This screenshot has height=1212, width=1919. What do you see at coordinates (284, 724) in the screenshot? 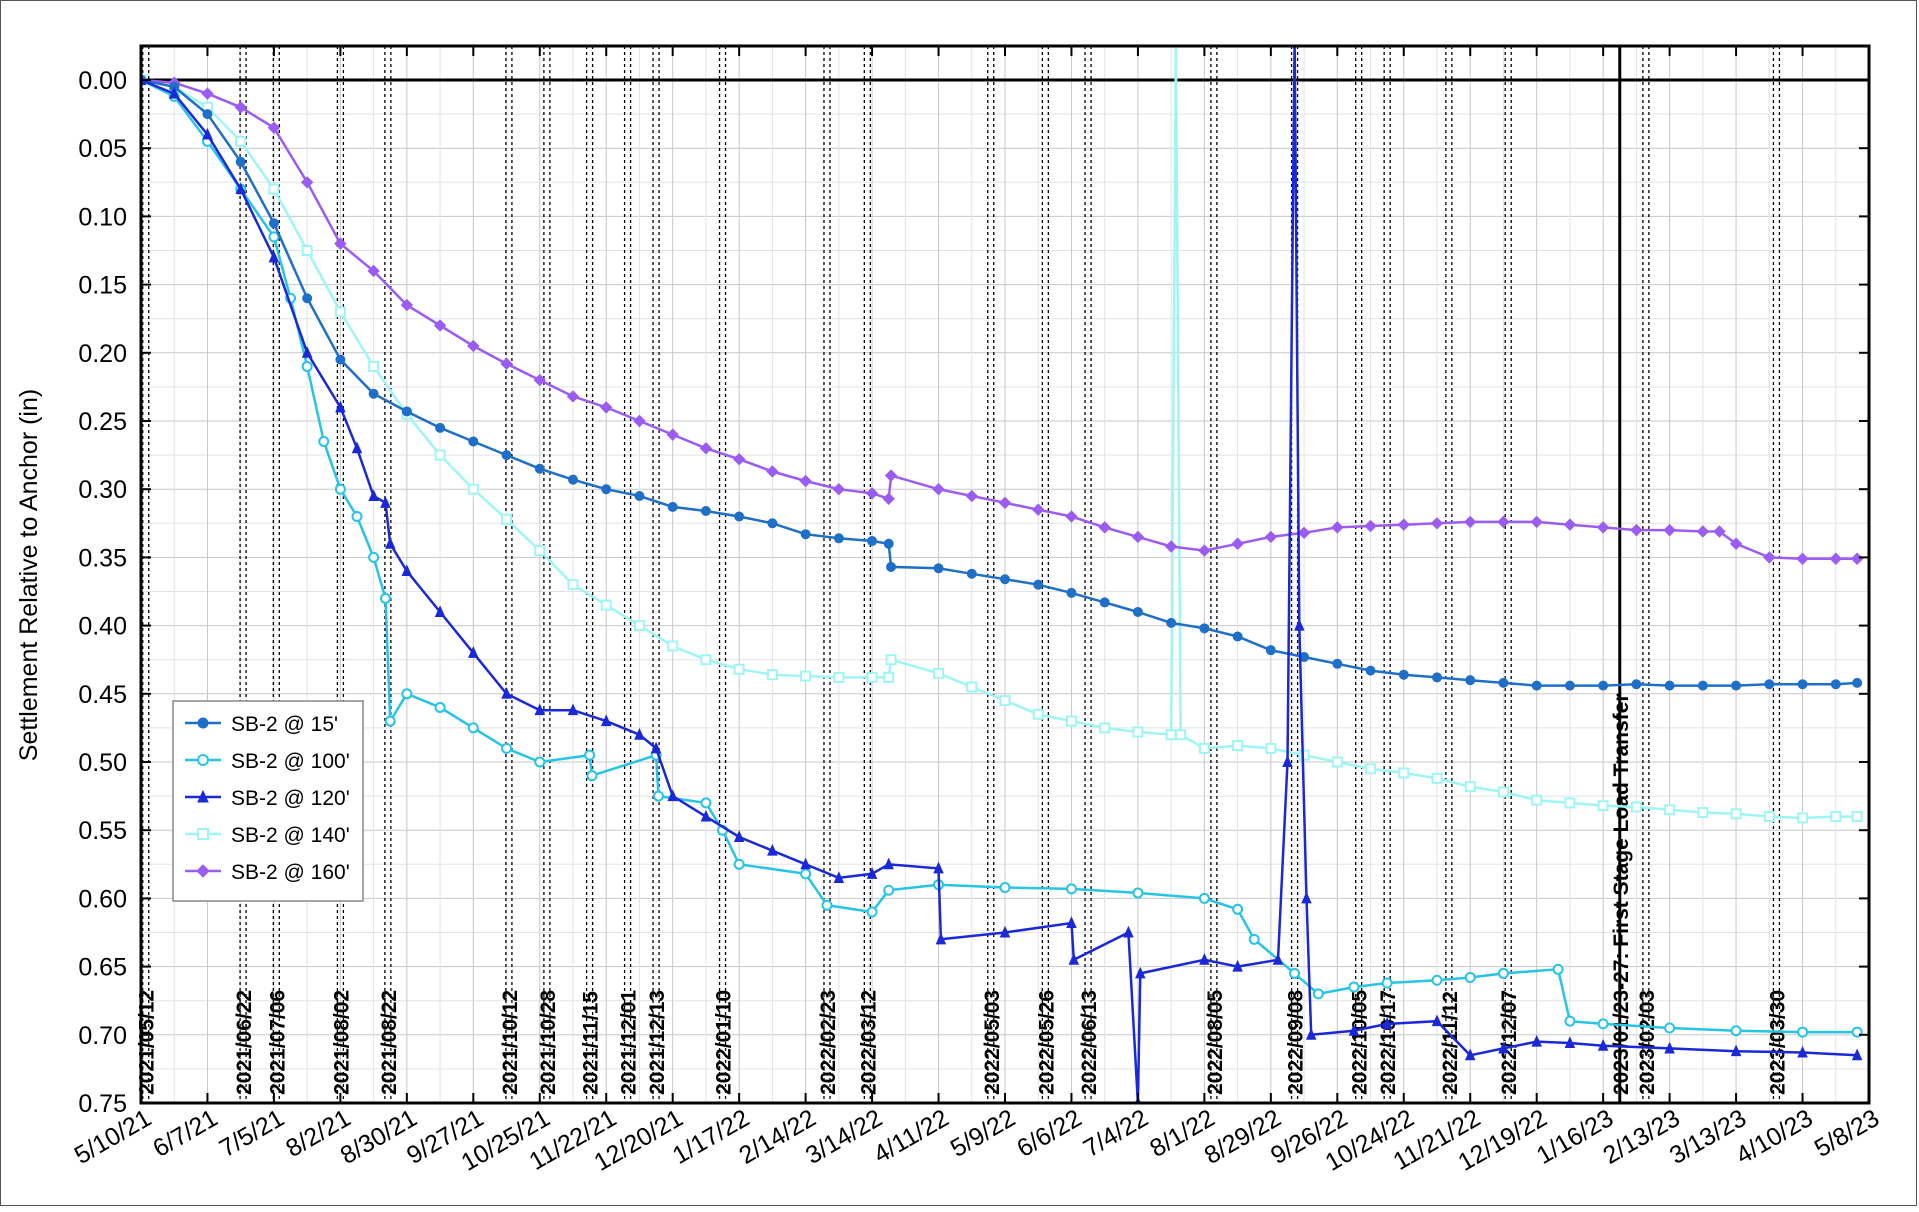
I see `legend-label: SB-2 @ 15'` at bounding box center [284, 724].